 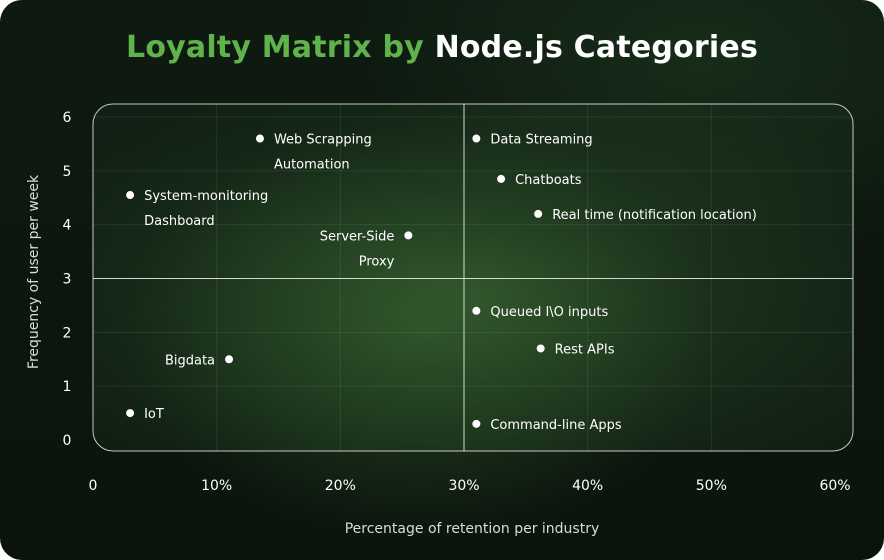 I want to click on y-axis-ticks: 0 1 2 3 4 5 6, so click(x=67, y=279).